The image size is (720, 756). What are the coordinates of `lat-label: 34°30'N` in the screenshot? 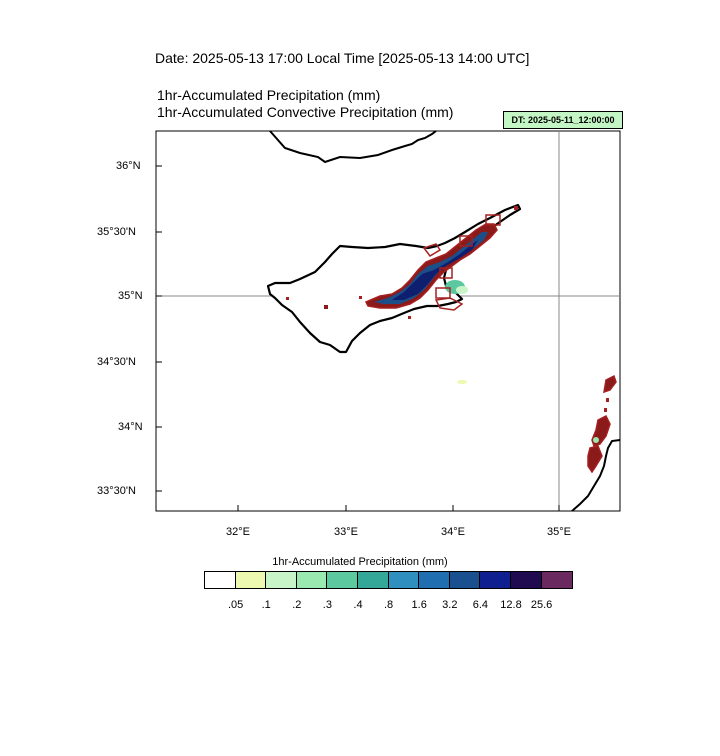 It's located at (116, 362).